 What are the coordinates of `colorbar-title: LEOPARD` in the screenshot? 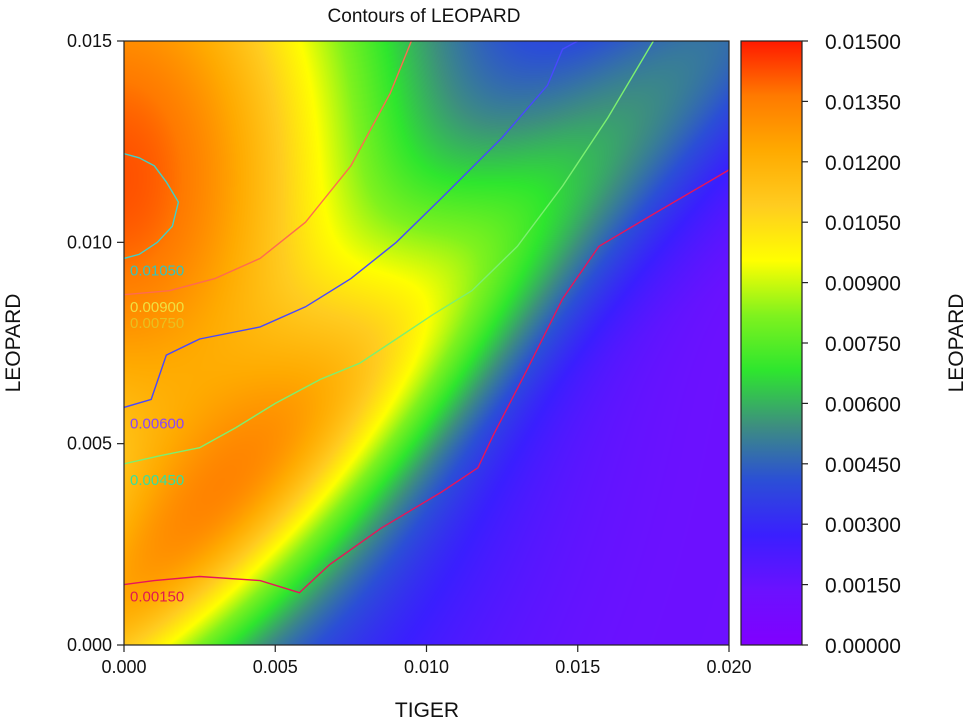 It's located at (956, 343).